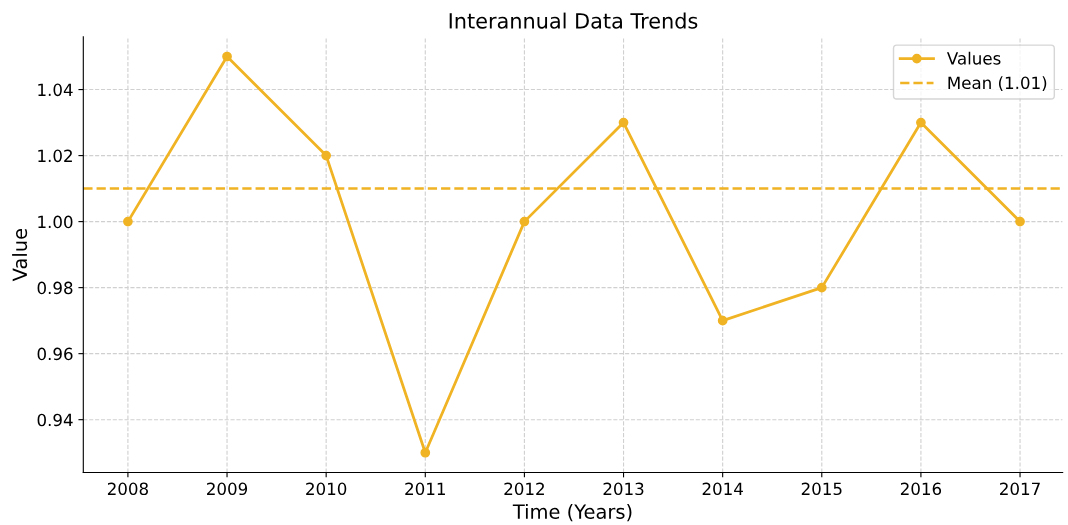 The width and height of the screenshot is (1068, 525). I want to click on legend-label: Values, so click(973, 58).